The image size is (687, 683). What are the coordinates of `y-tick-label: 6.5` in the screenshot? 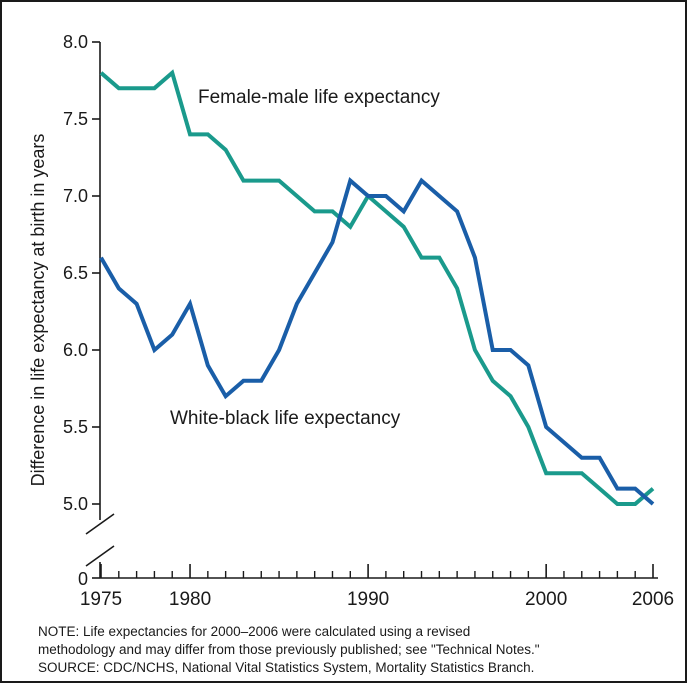 It's located at (75, 273).